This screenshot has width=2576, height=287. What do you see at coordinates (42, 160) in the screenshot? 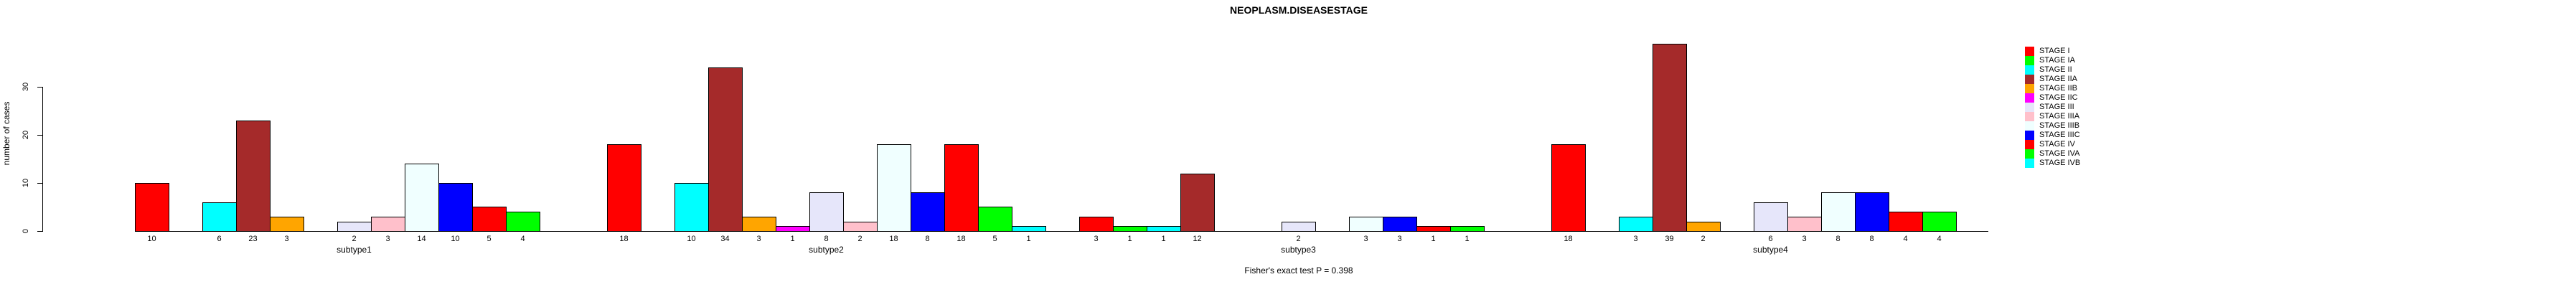
I see `y-axis-line` at bounding box center [42, 160].